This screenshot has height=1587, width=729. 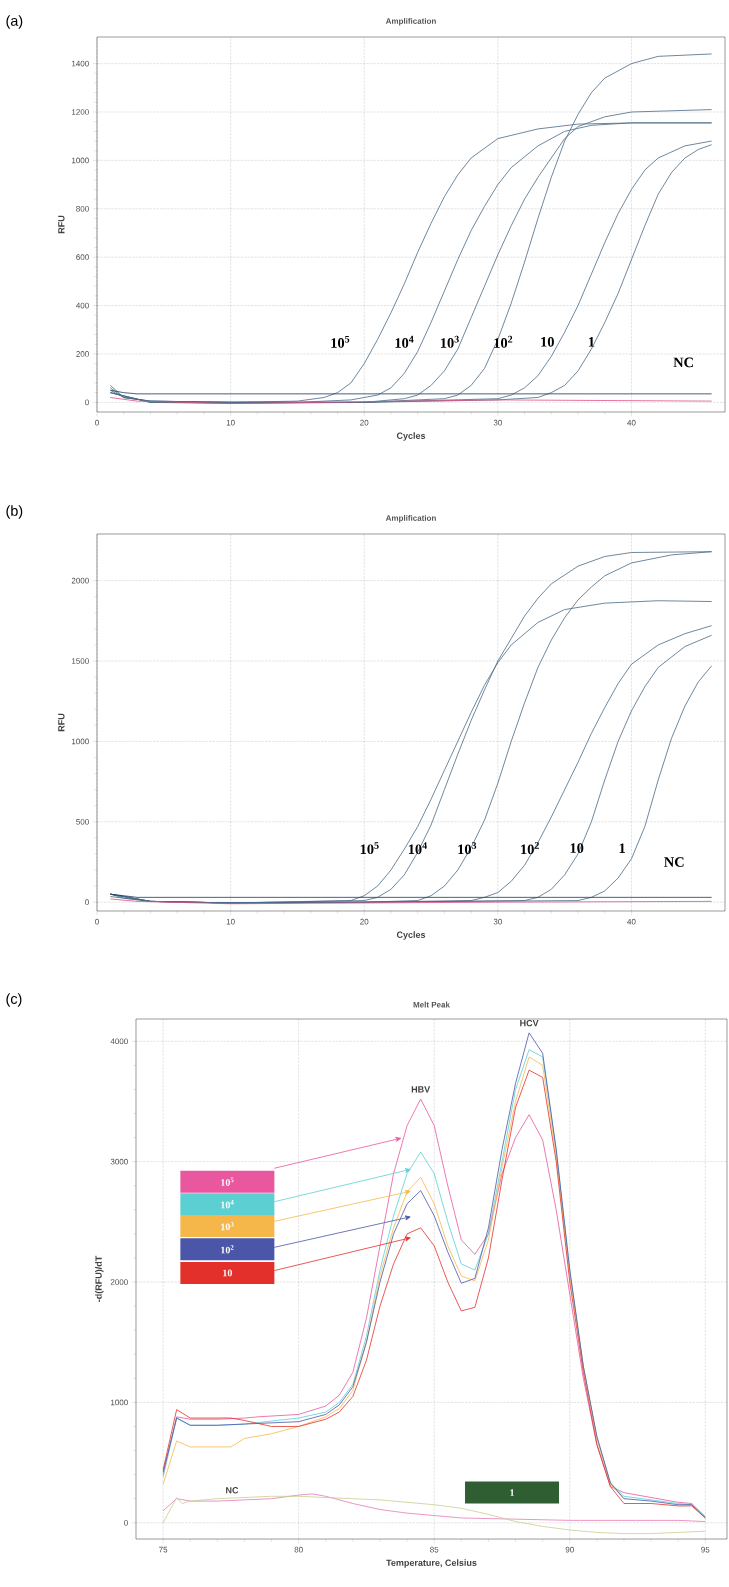 What do you see at coordinates (82, 354) in the screenshot?
I see `y-tick-label: 200` at bounding box center [82, 354].